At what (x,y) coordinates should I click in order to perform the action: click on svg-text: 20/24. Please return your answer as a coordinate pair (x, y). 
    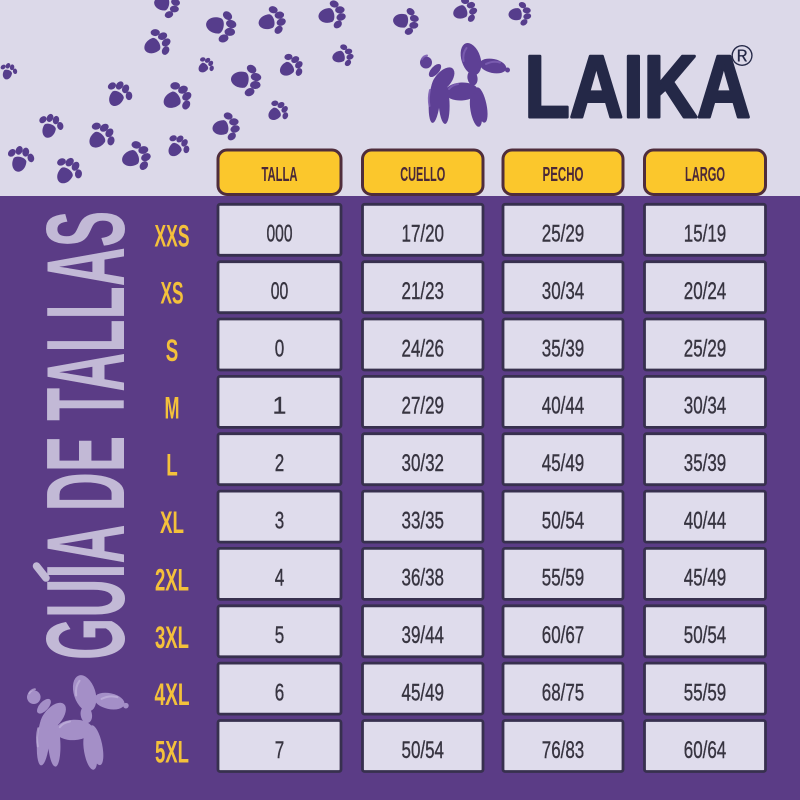
    Looking at the image, I should click on (705, 291).